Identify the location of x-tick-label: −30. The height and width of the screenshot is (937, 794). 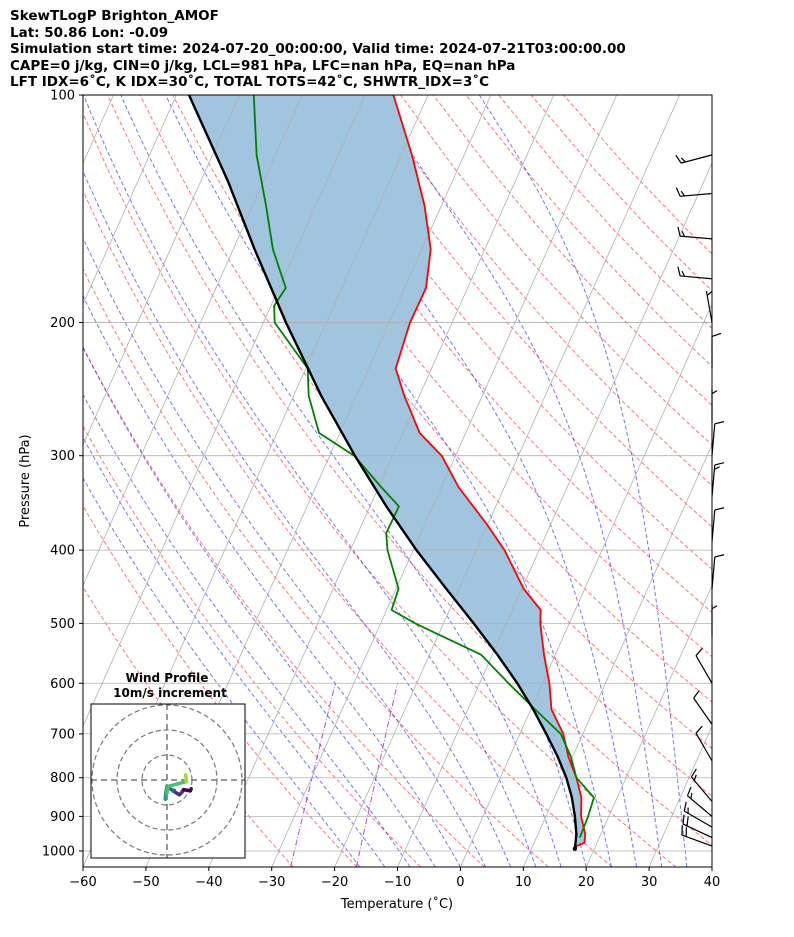
(271, 882).